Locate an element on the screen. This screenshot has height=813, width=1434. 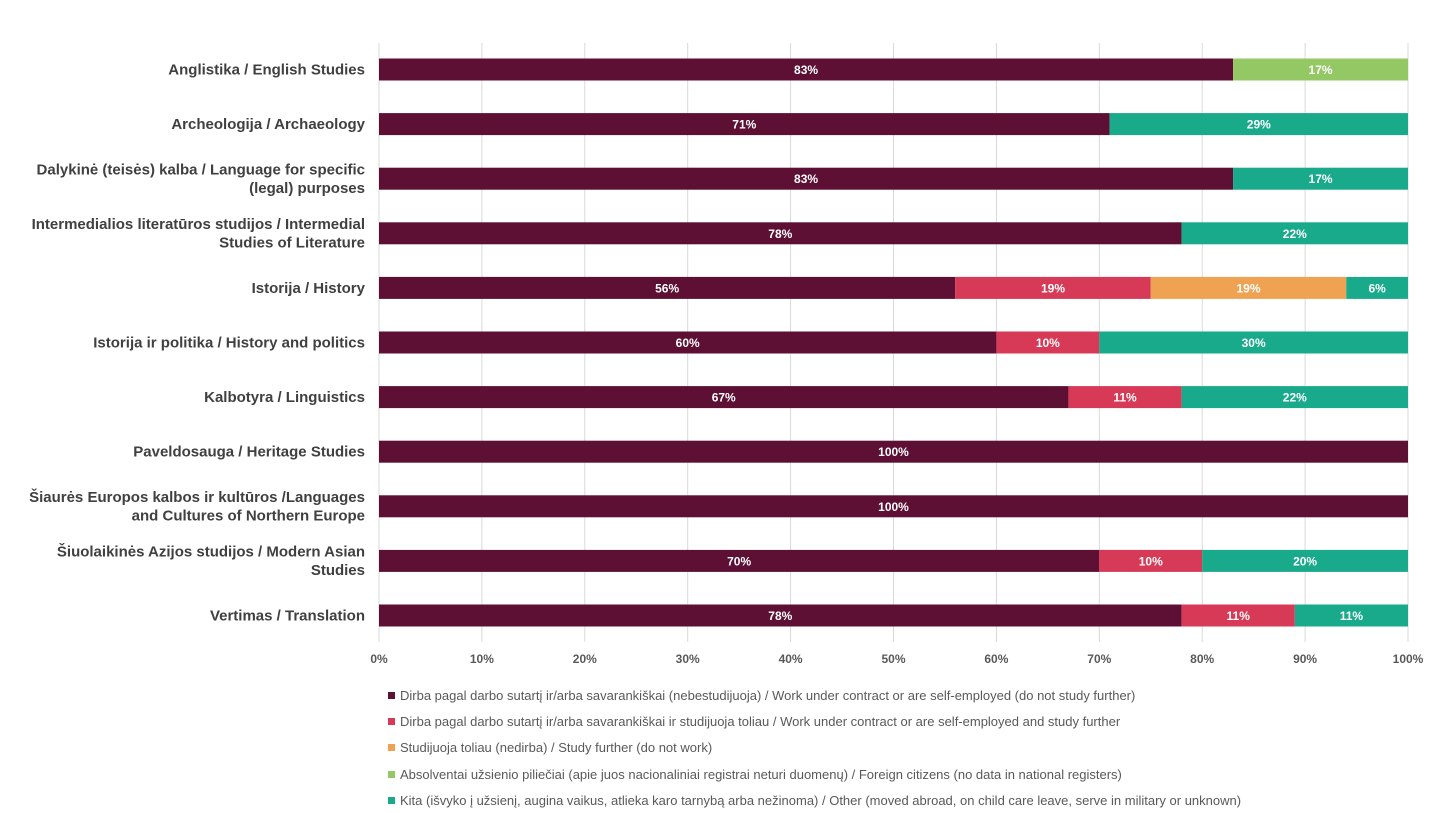
category-label-line: and Cultures of Northern Europe is located at coordinates (248, 516).